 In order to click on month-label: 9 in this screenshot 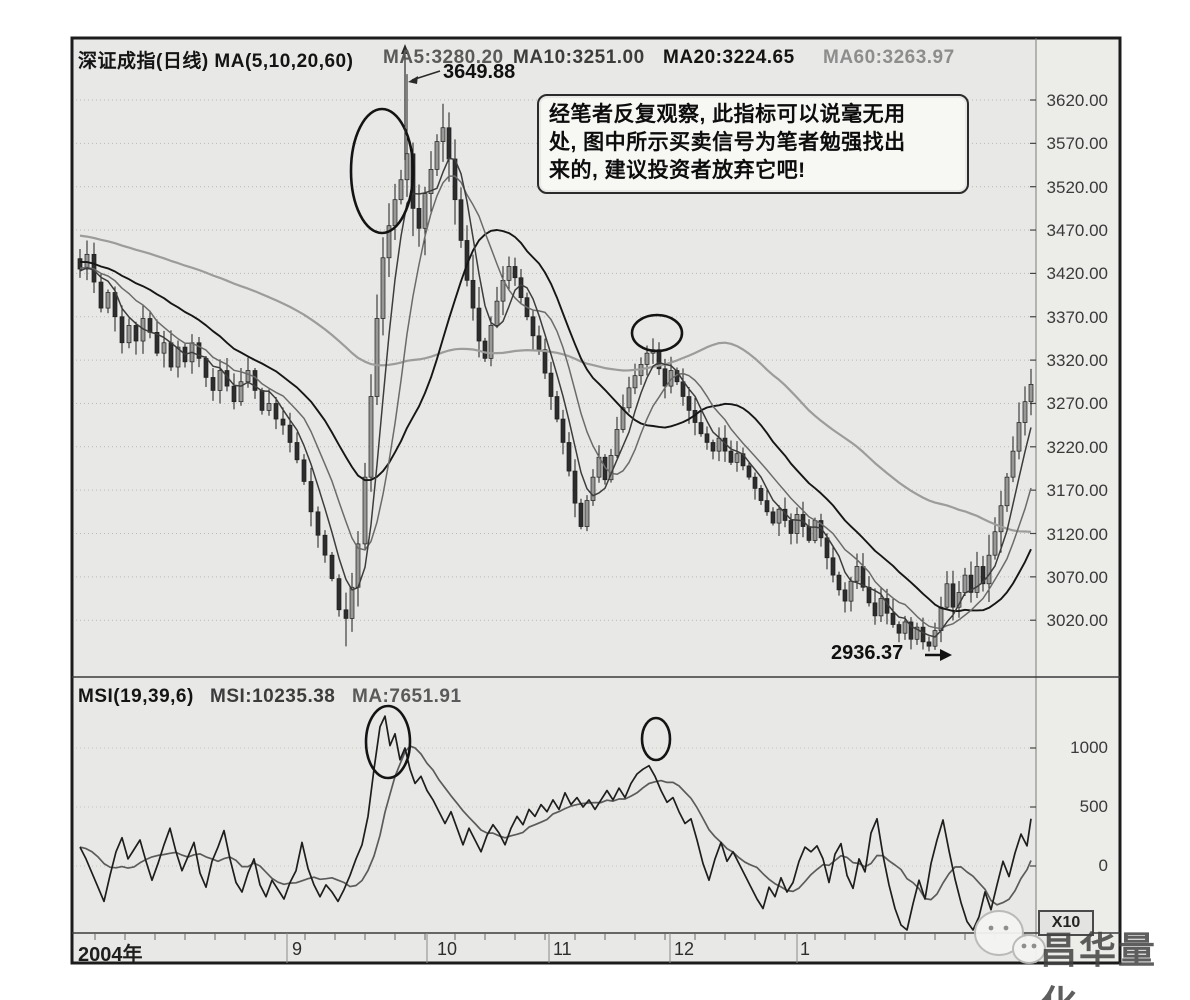, I will do `click(297, 949)`.